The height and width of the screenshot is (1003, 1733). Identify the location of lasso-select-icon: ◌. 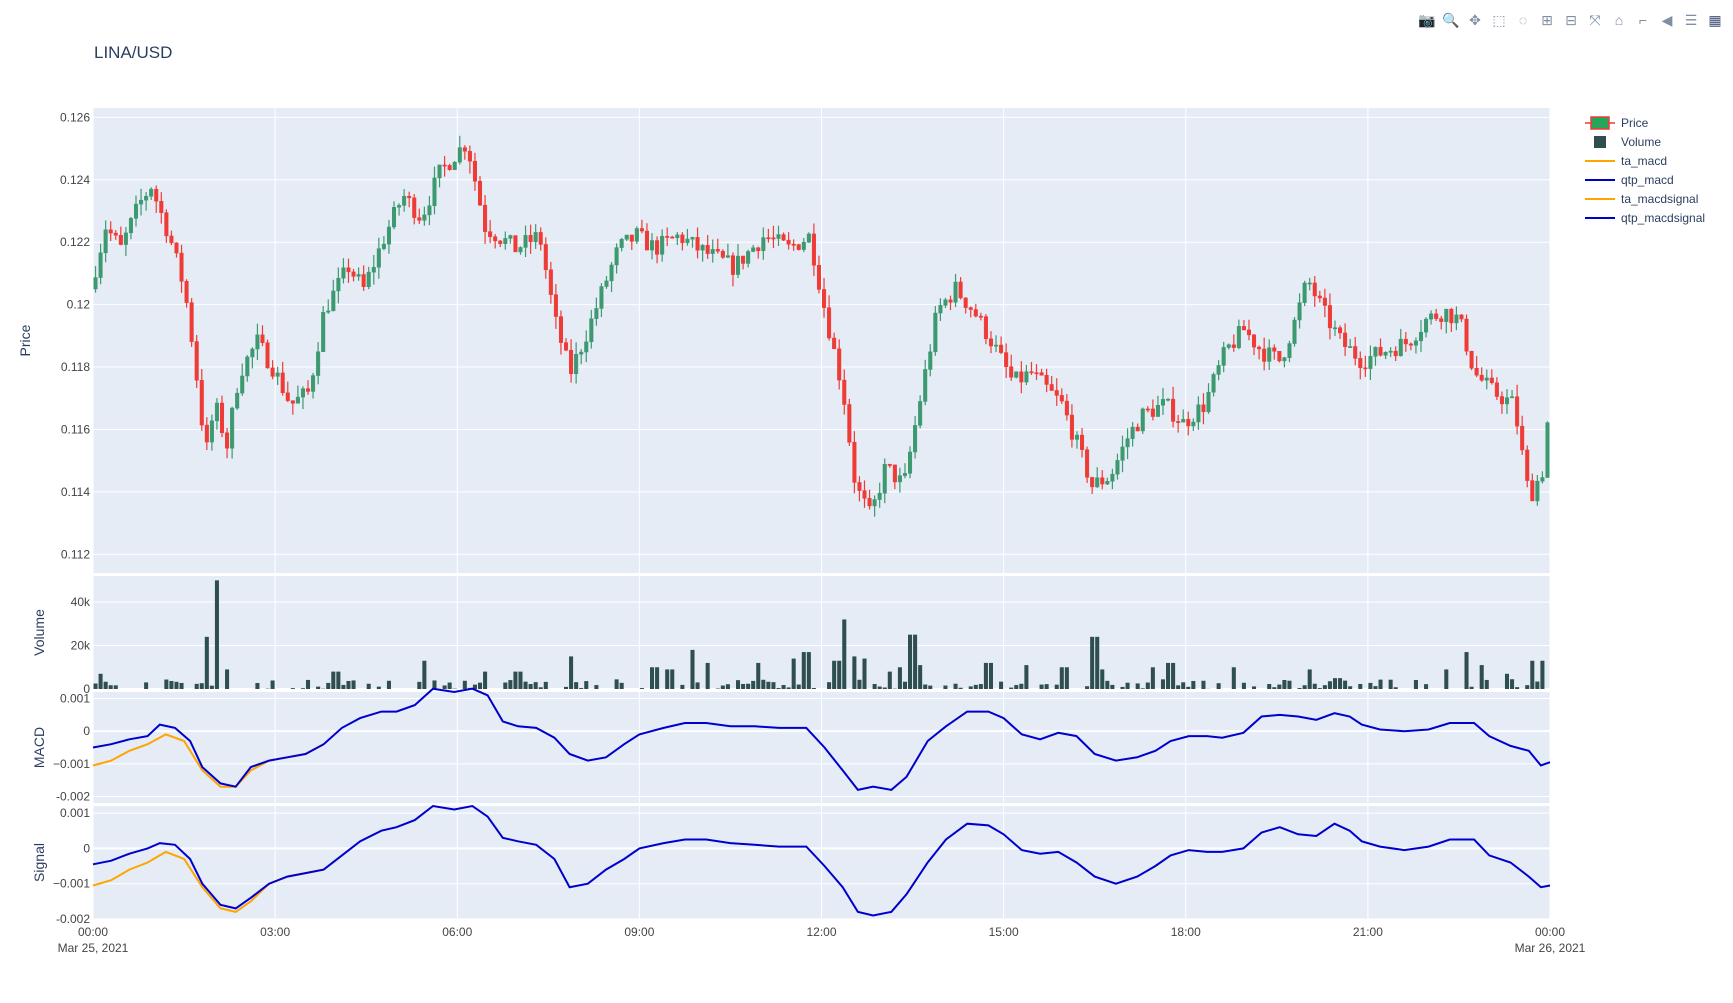
(1523, 20).